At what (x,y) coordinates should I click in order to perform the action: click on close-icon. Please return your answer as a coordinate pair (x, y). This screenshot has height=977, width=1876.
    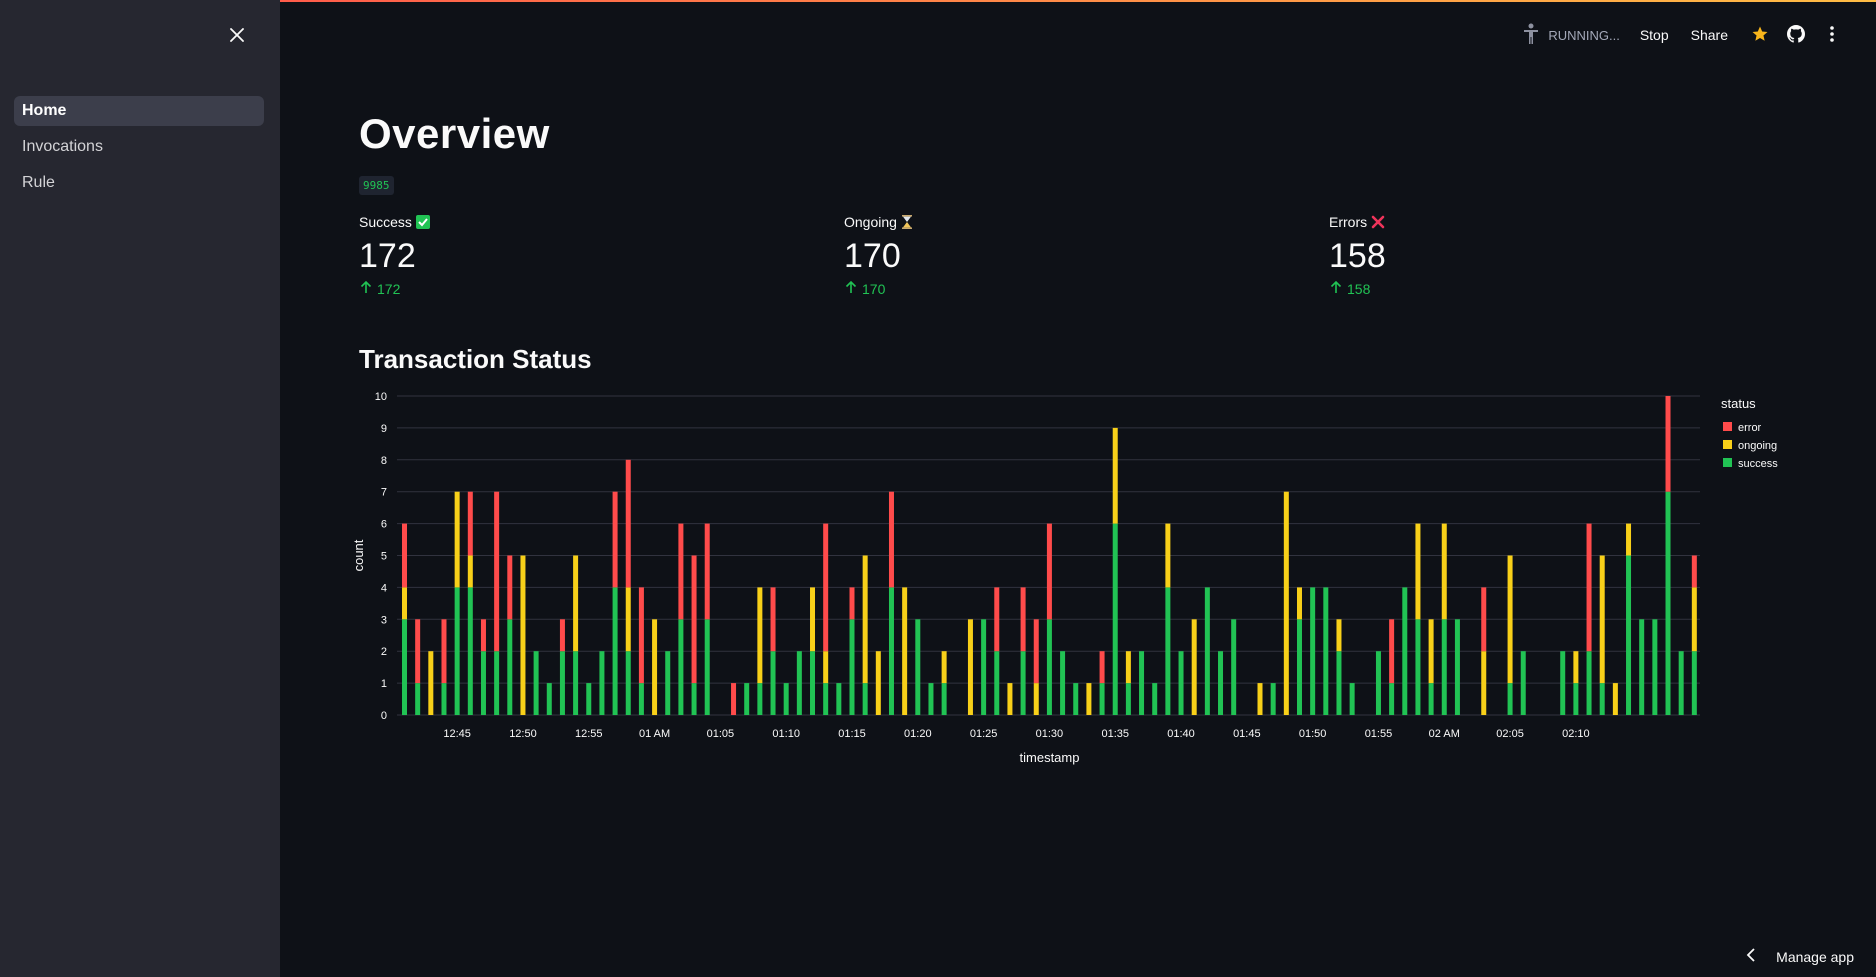
    Looking at the image, I should click on (237, 37).